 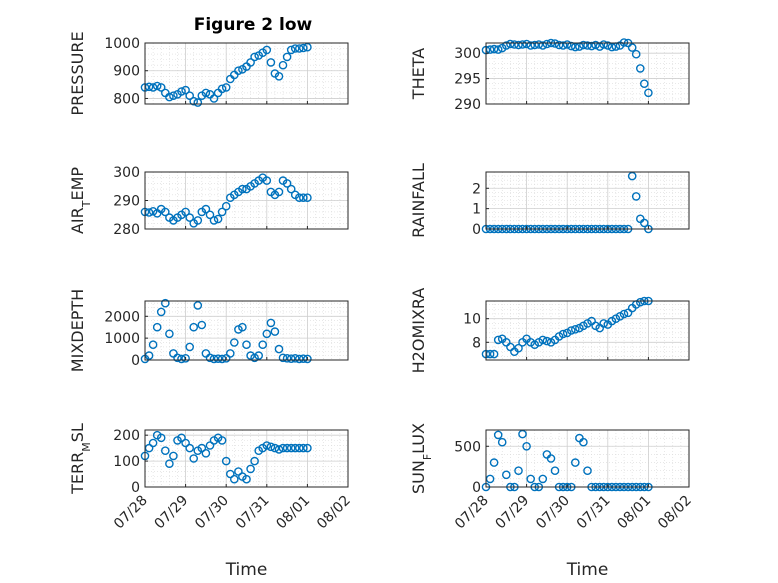 What do you see at coordinates (126, 72) in the screenshot?
I see `y-tick-label: 900` at bounding box center [126, 72].